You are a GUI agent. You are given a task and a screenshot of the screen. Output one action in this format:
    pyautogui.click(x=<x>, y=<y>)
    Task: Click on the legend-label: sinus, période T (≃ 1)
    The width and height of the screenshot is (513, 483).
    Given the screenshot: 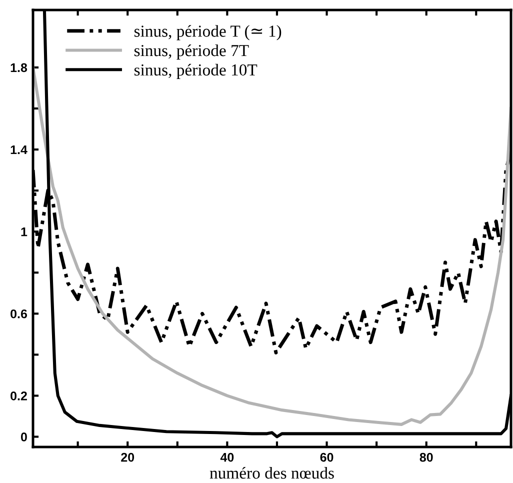 What is the action you would take?
    pyautogui.click(x=208, y=32)
    